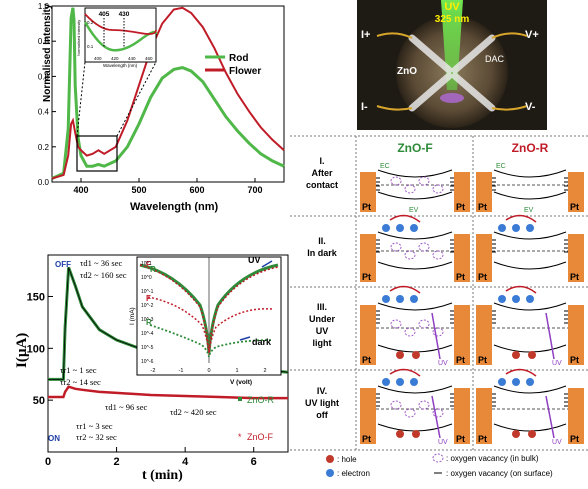 The image size is (588, 489). I want to click on tau-r1-r: τr1 ~ 1 sec, so click(78, 370).